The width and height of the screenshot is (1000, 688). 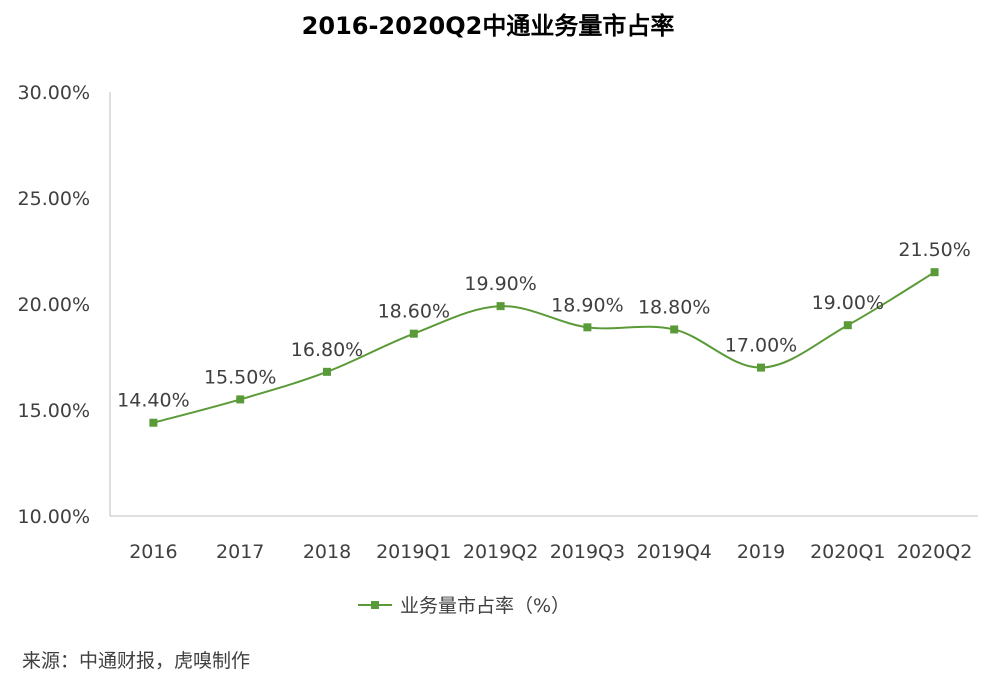 What do you see at coordinates (587, 305) in the screenshot?
I see `data-label: 18.90%` at bounding box center [587, 305].